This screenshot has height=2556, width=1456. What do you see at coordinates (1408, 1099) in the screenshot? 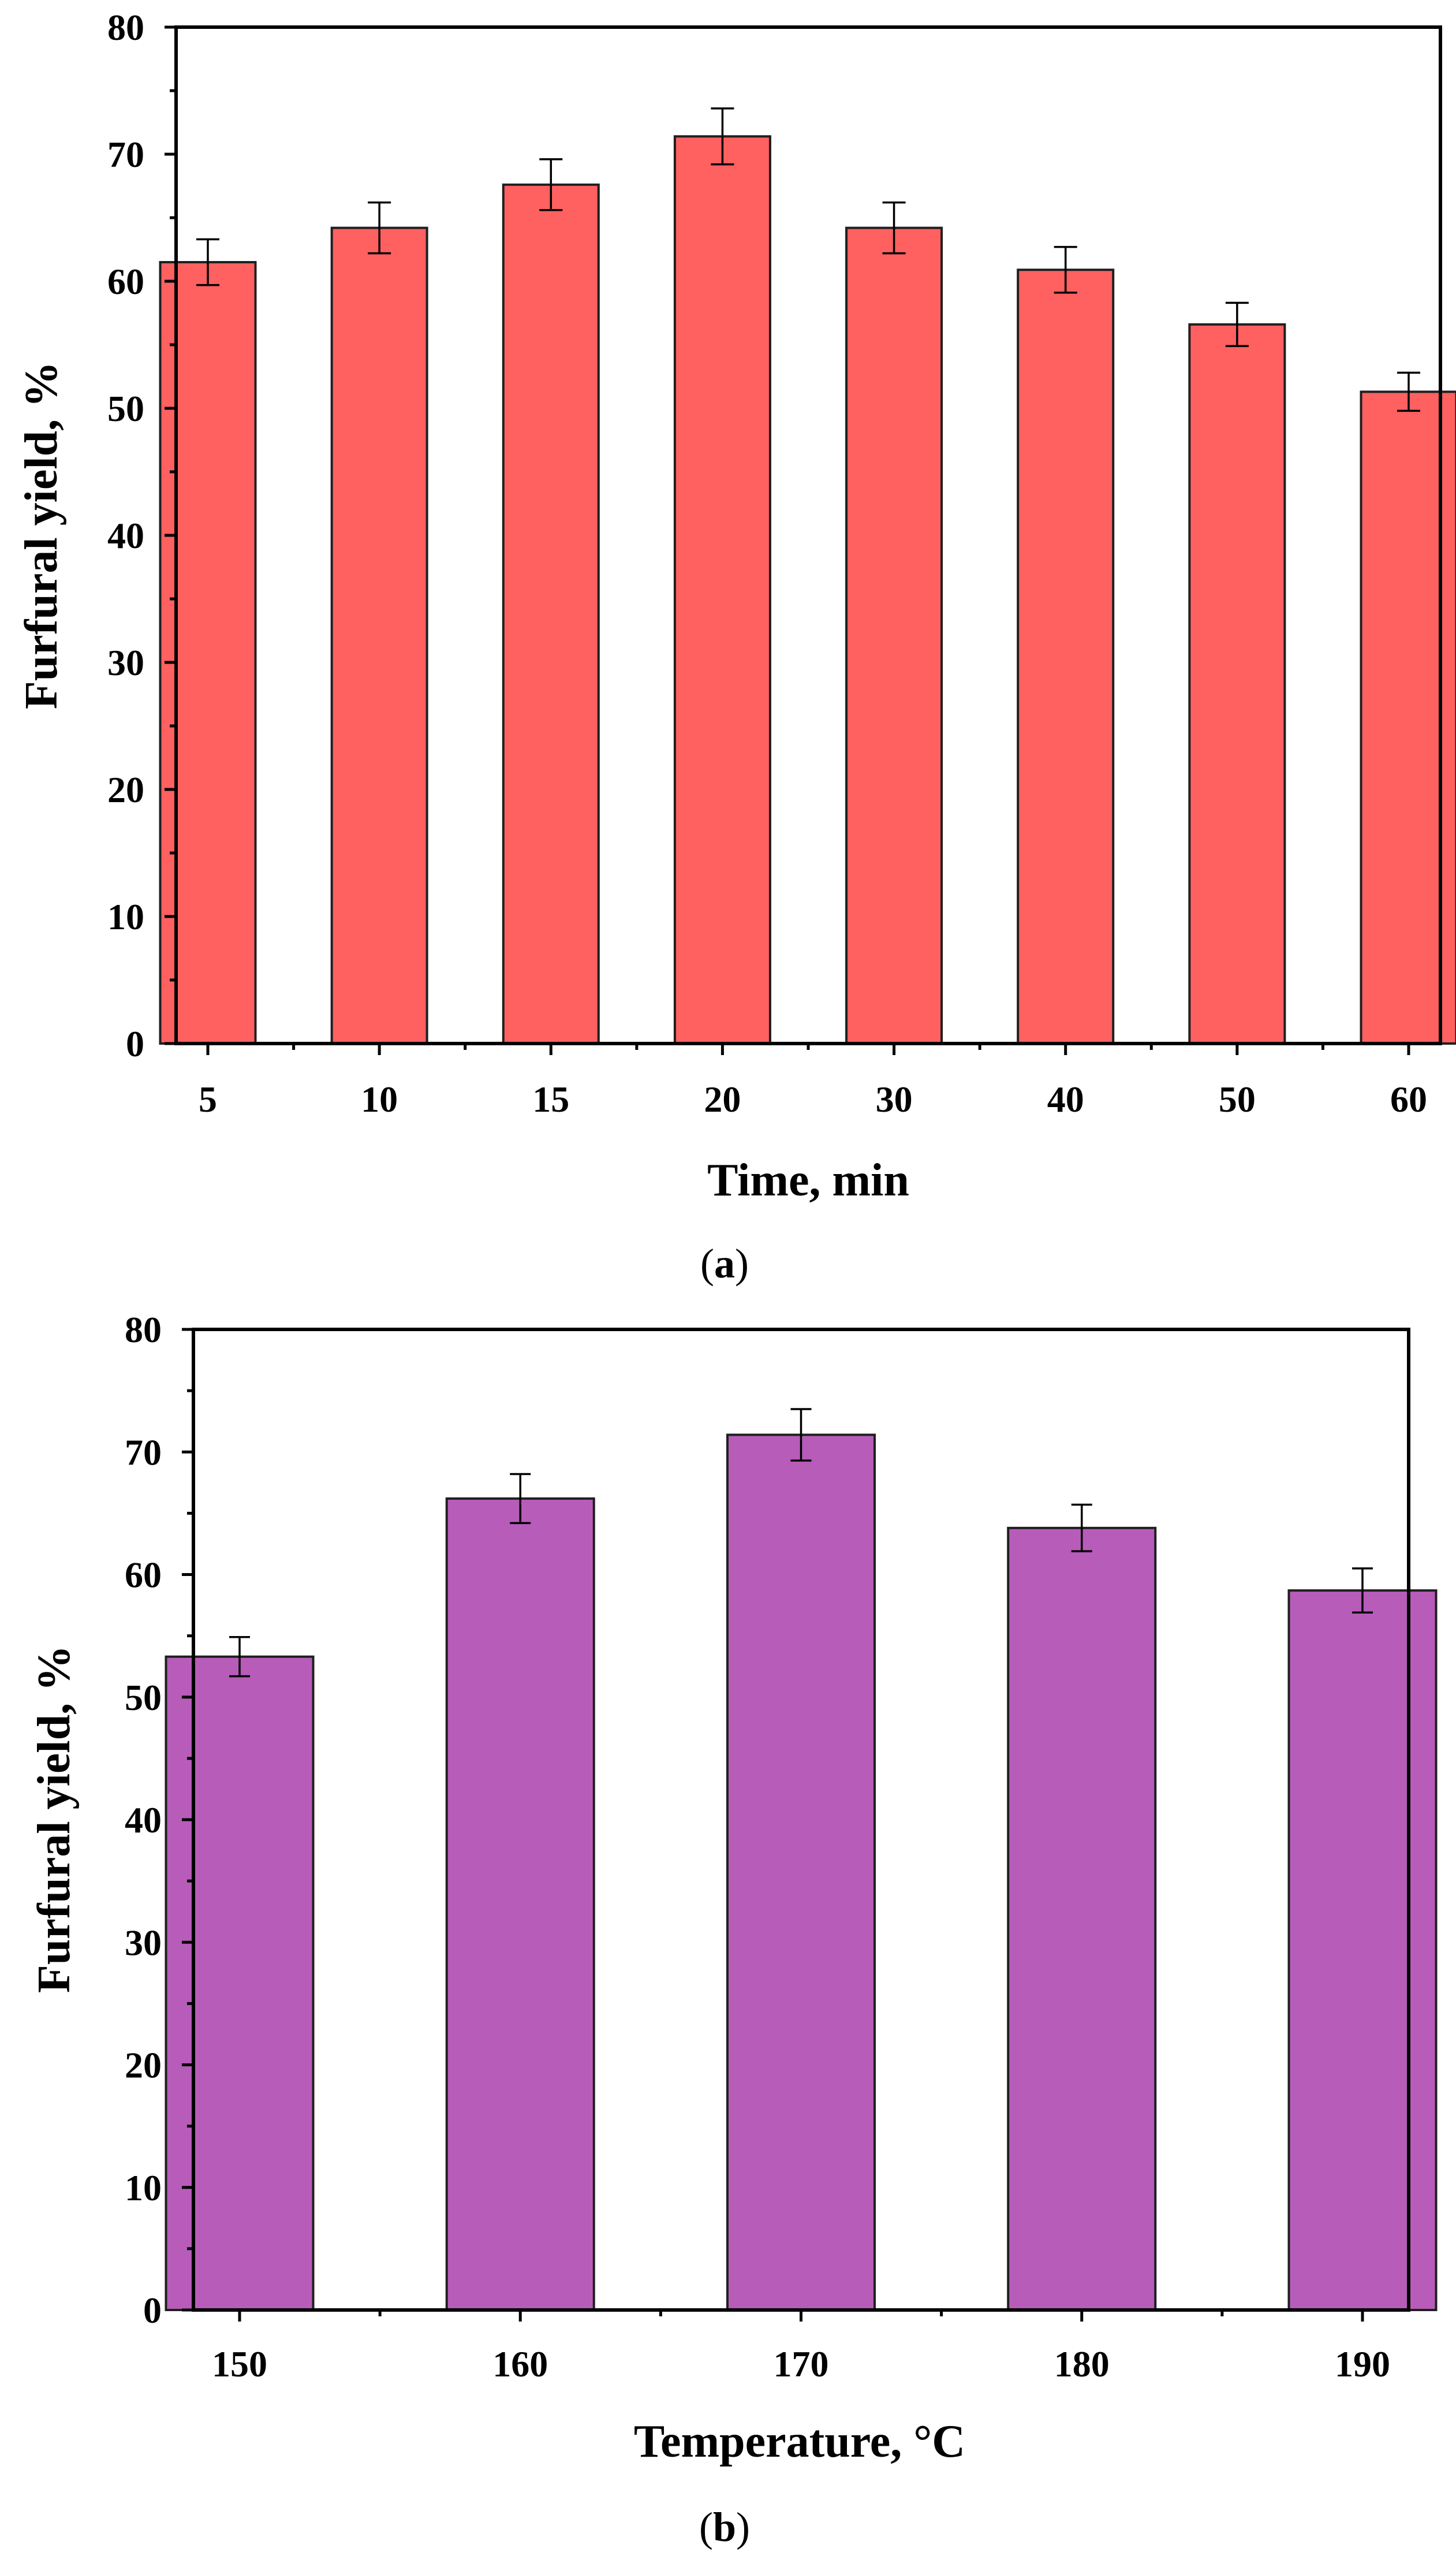
I see `x-tick-label-60: 60` at bounding box center [1408, 1099].